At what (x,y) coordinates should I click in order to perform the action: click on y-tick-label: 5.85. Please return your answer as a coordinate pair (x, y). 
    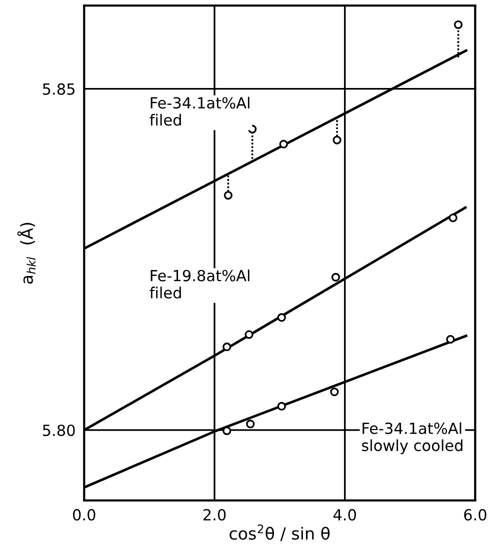
    Looking at the image, I should click on (58, 89).